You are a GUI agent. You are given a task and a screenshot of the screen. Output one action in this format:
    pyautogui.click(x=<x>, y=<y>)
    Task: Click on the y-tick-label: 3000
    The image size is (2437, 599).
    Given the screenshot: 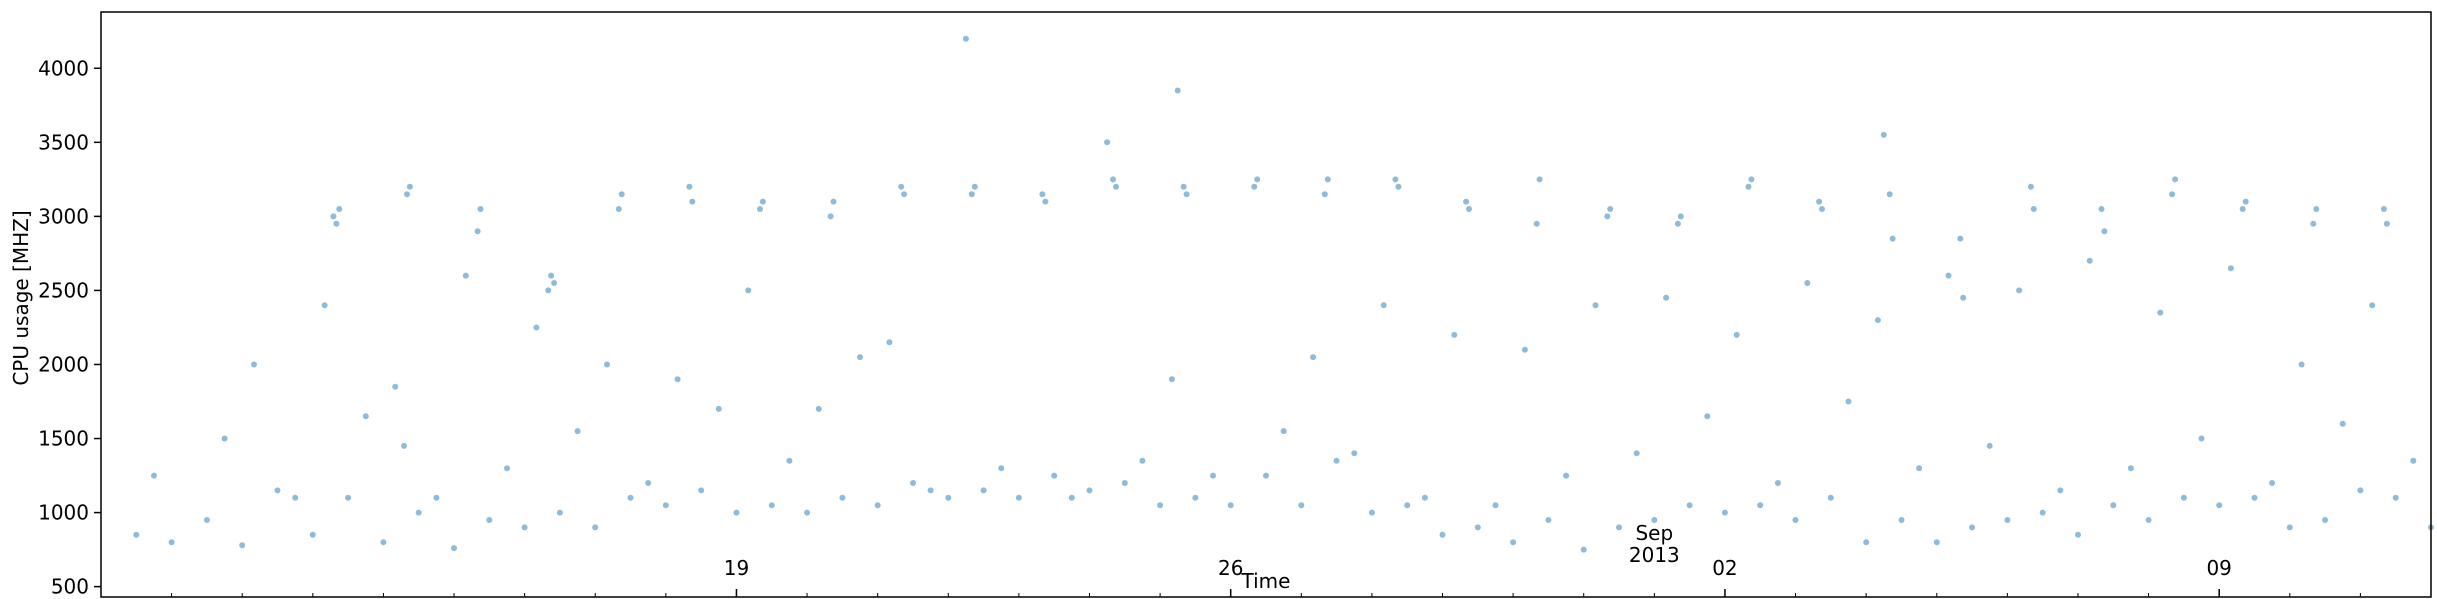 What is the action you would take?
    pyautogui.click(x=63, y=216)
    